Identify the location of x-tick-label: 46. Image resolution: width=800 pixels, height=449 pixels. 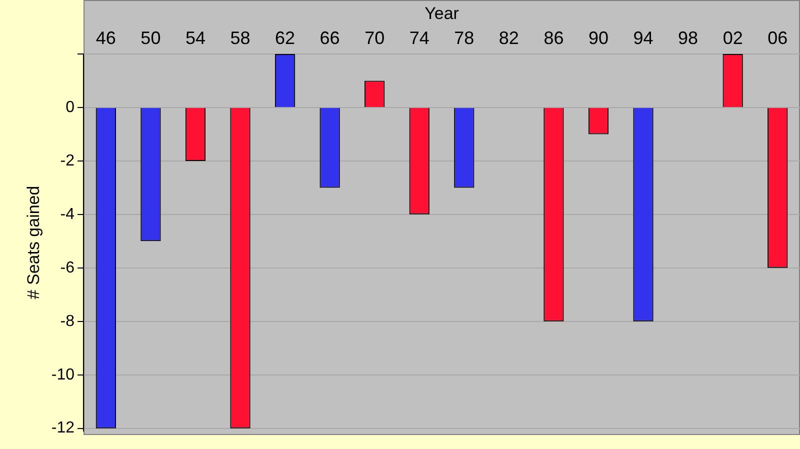
(106, 38).